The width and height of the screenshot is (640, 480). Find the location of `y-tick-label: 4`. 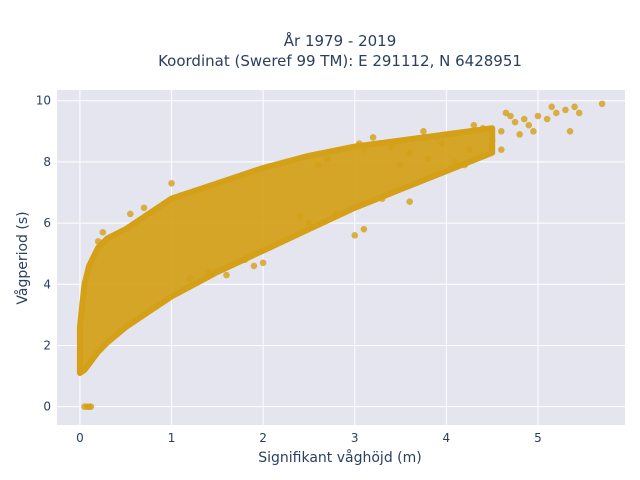

y-tick-label: 4 is located at coordinates (47, 284).